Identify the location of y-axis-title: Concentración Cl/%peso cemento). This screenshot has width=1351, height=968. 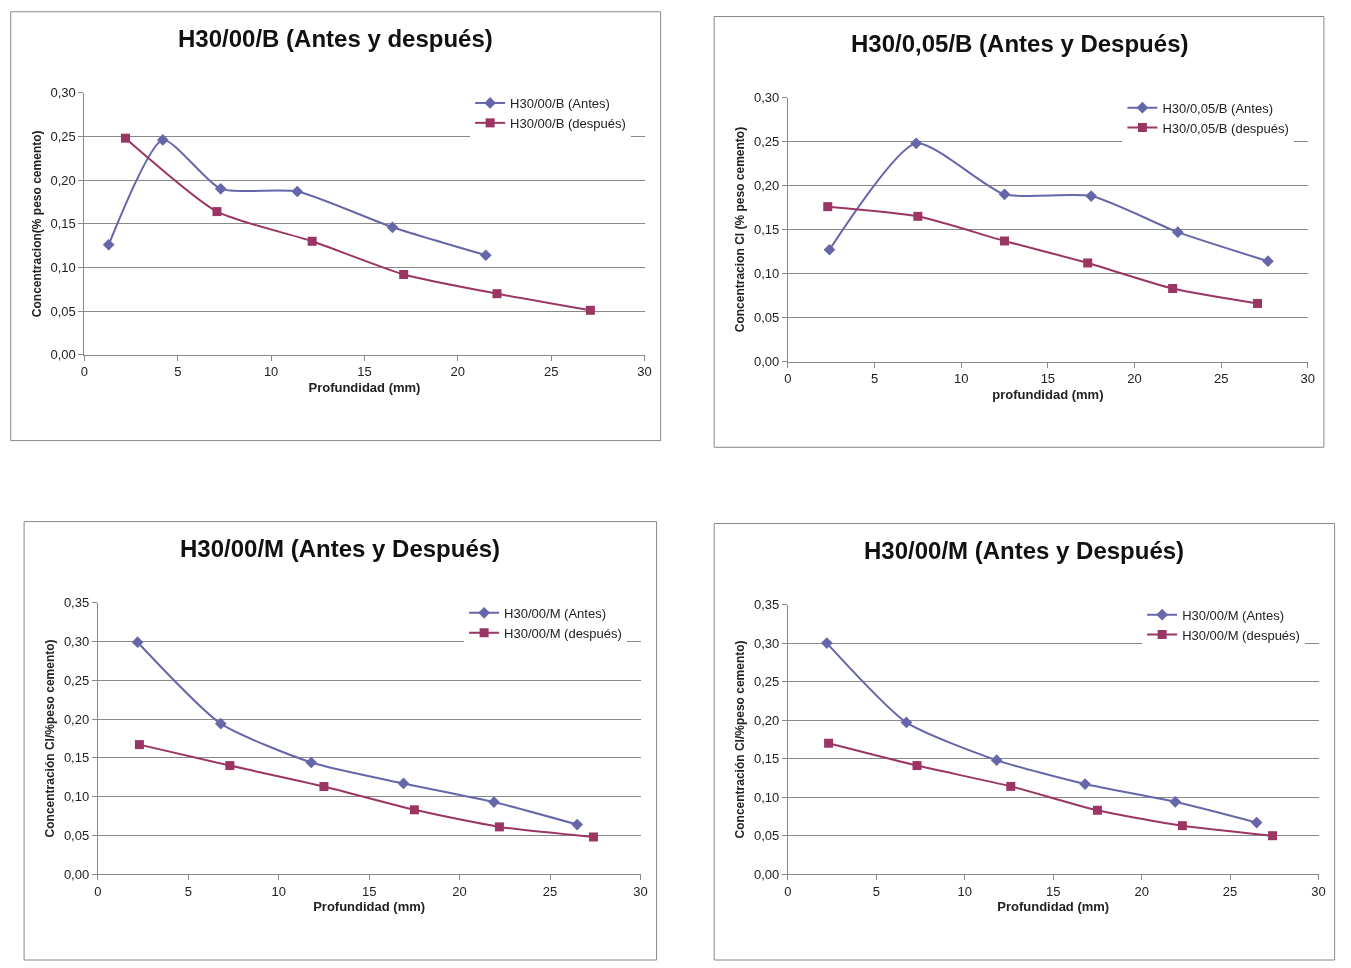
(740, 739).